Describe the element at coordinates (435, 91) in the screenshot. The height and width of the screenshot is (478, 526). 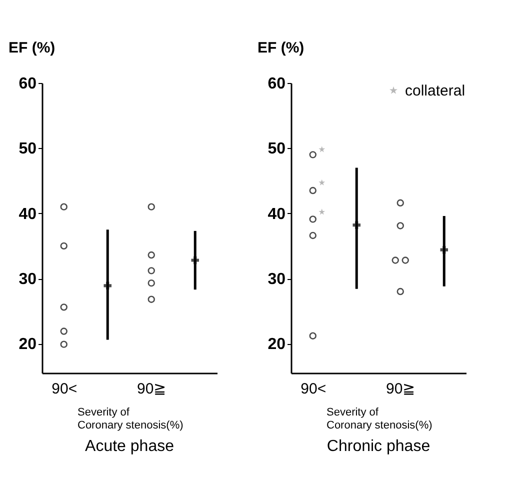
I see `legend-label: collateral` at that location.